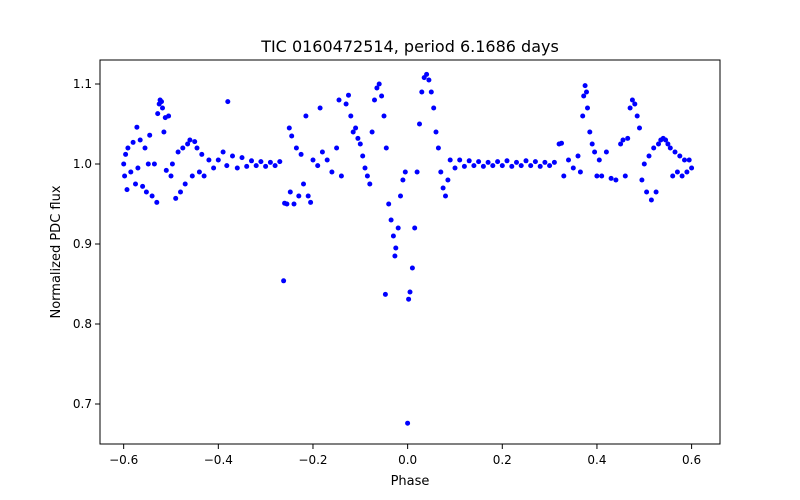 This screenshot has height=500, width=800. I want to click on chart-title: TIC 0160472514, period 6.1686 days, so click(409, 46).